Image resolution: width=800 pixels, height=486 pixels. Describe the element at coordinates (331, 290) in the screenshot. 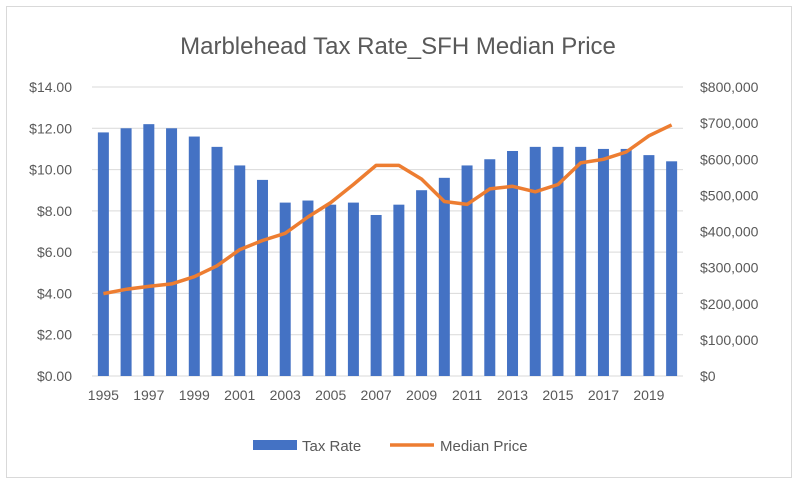

I see `bar-tax-rate-2005` at that location.